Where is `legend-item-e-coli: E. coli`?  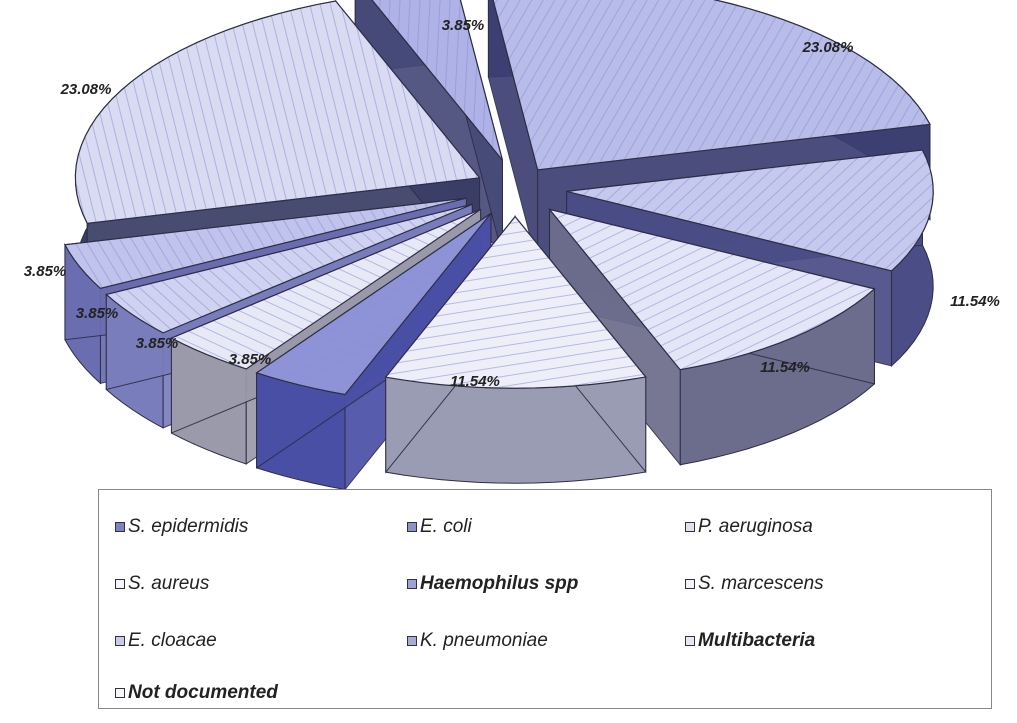
legend-item-e-coli: E. coli is located at coordinates (439, 527).